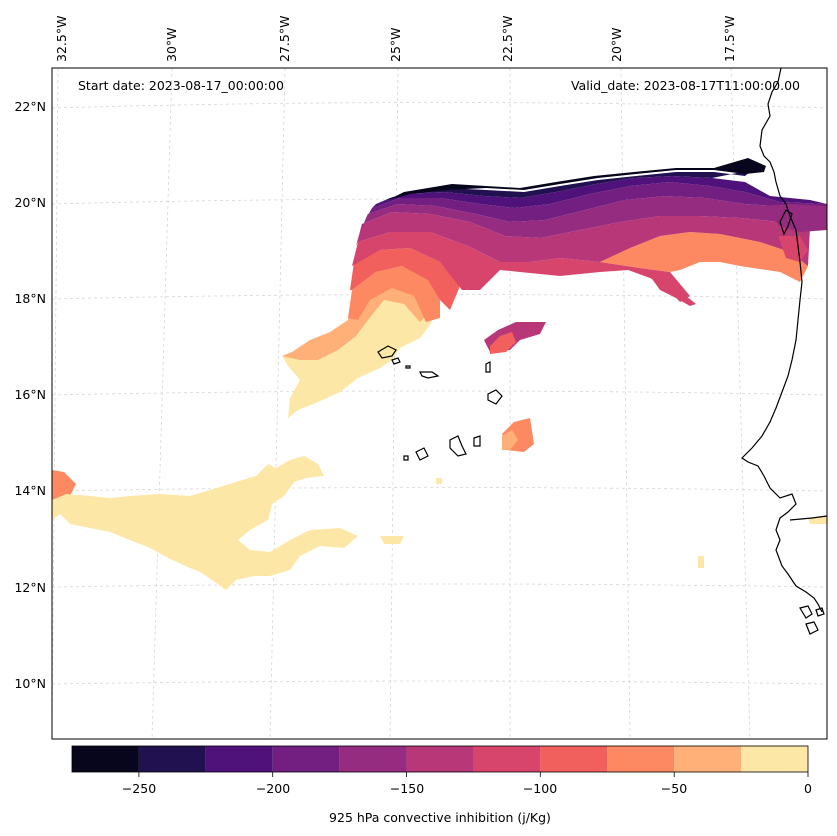  I want to click on cin-patch-west-edge, so click(64, 485).